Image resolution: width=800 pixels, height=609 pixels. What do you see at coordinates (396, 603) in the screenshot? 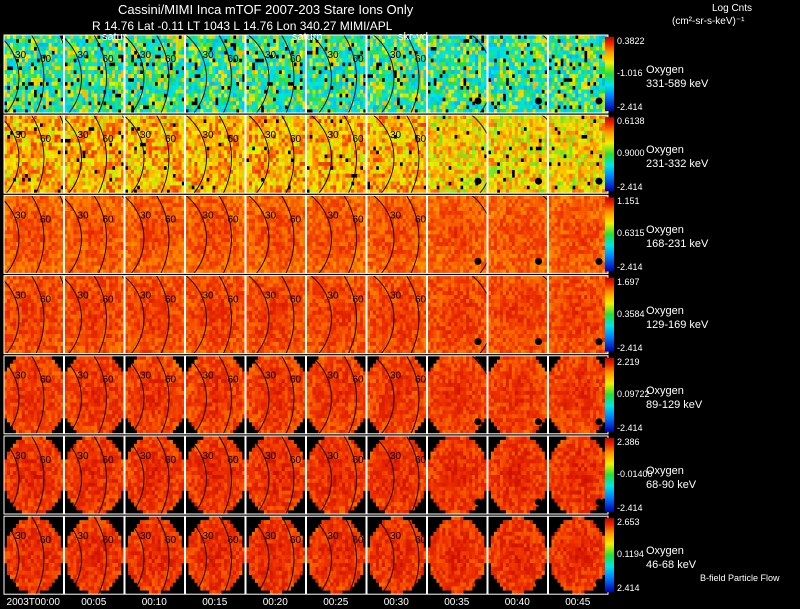
I see `time-label: 00:30` at bounding box center [396, 603].